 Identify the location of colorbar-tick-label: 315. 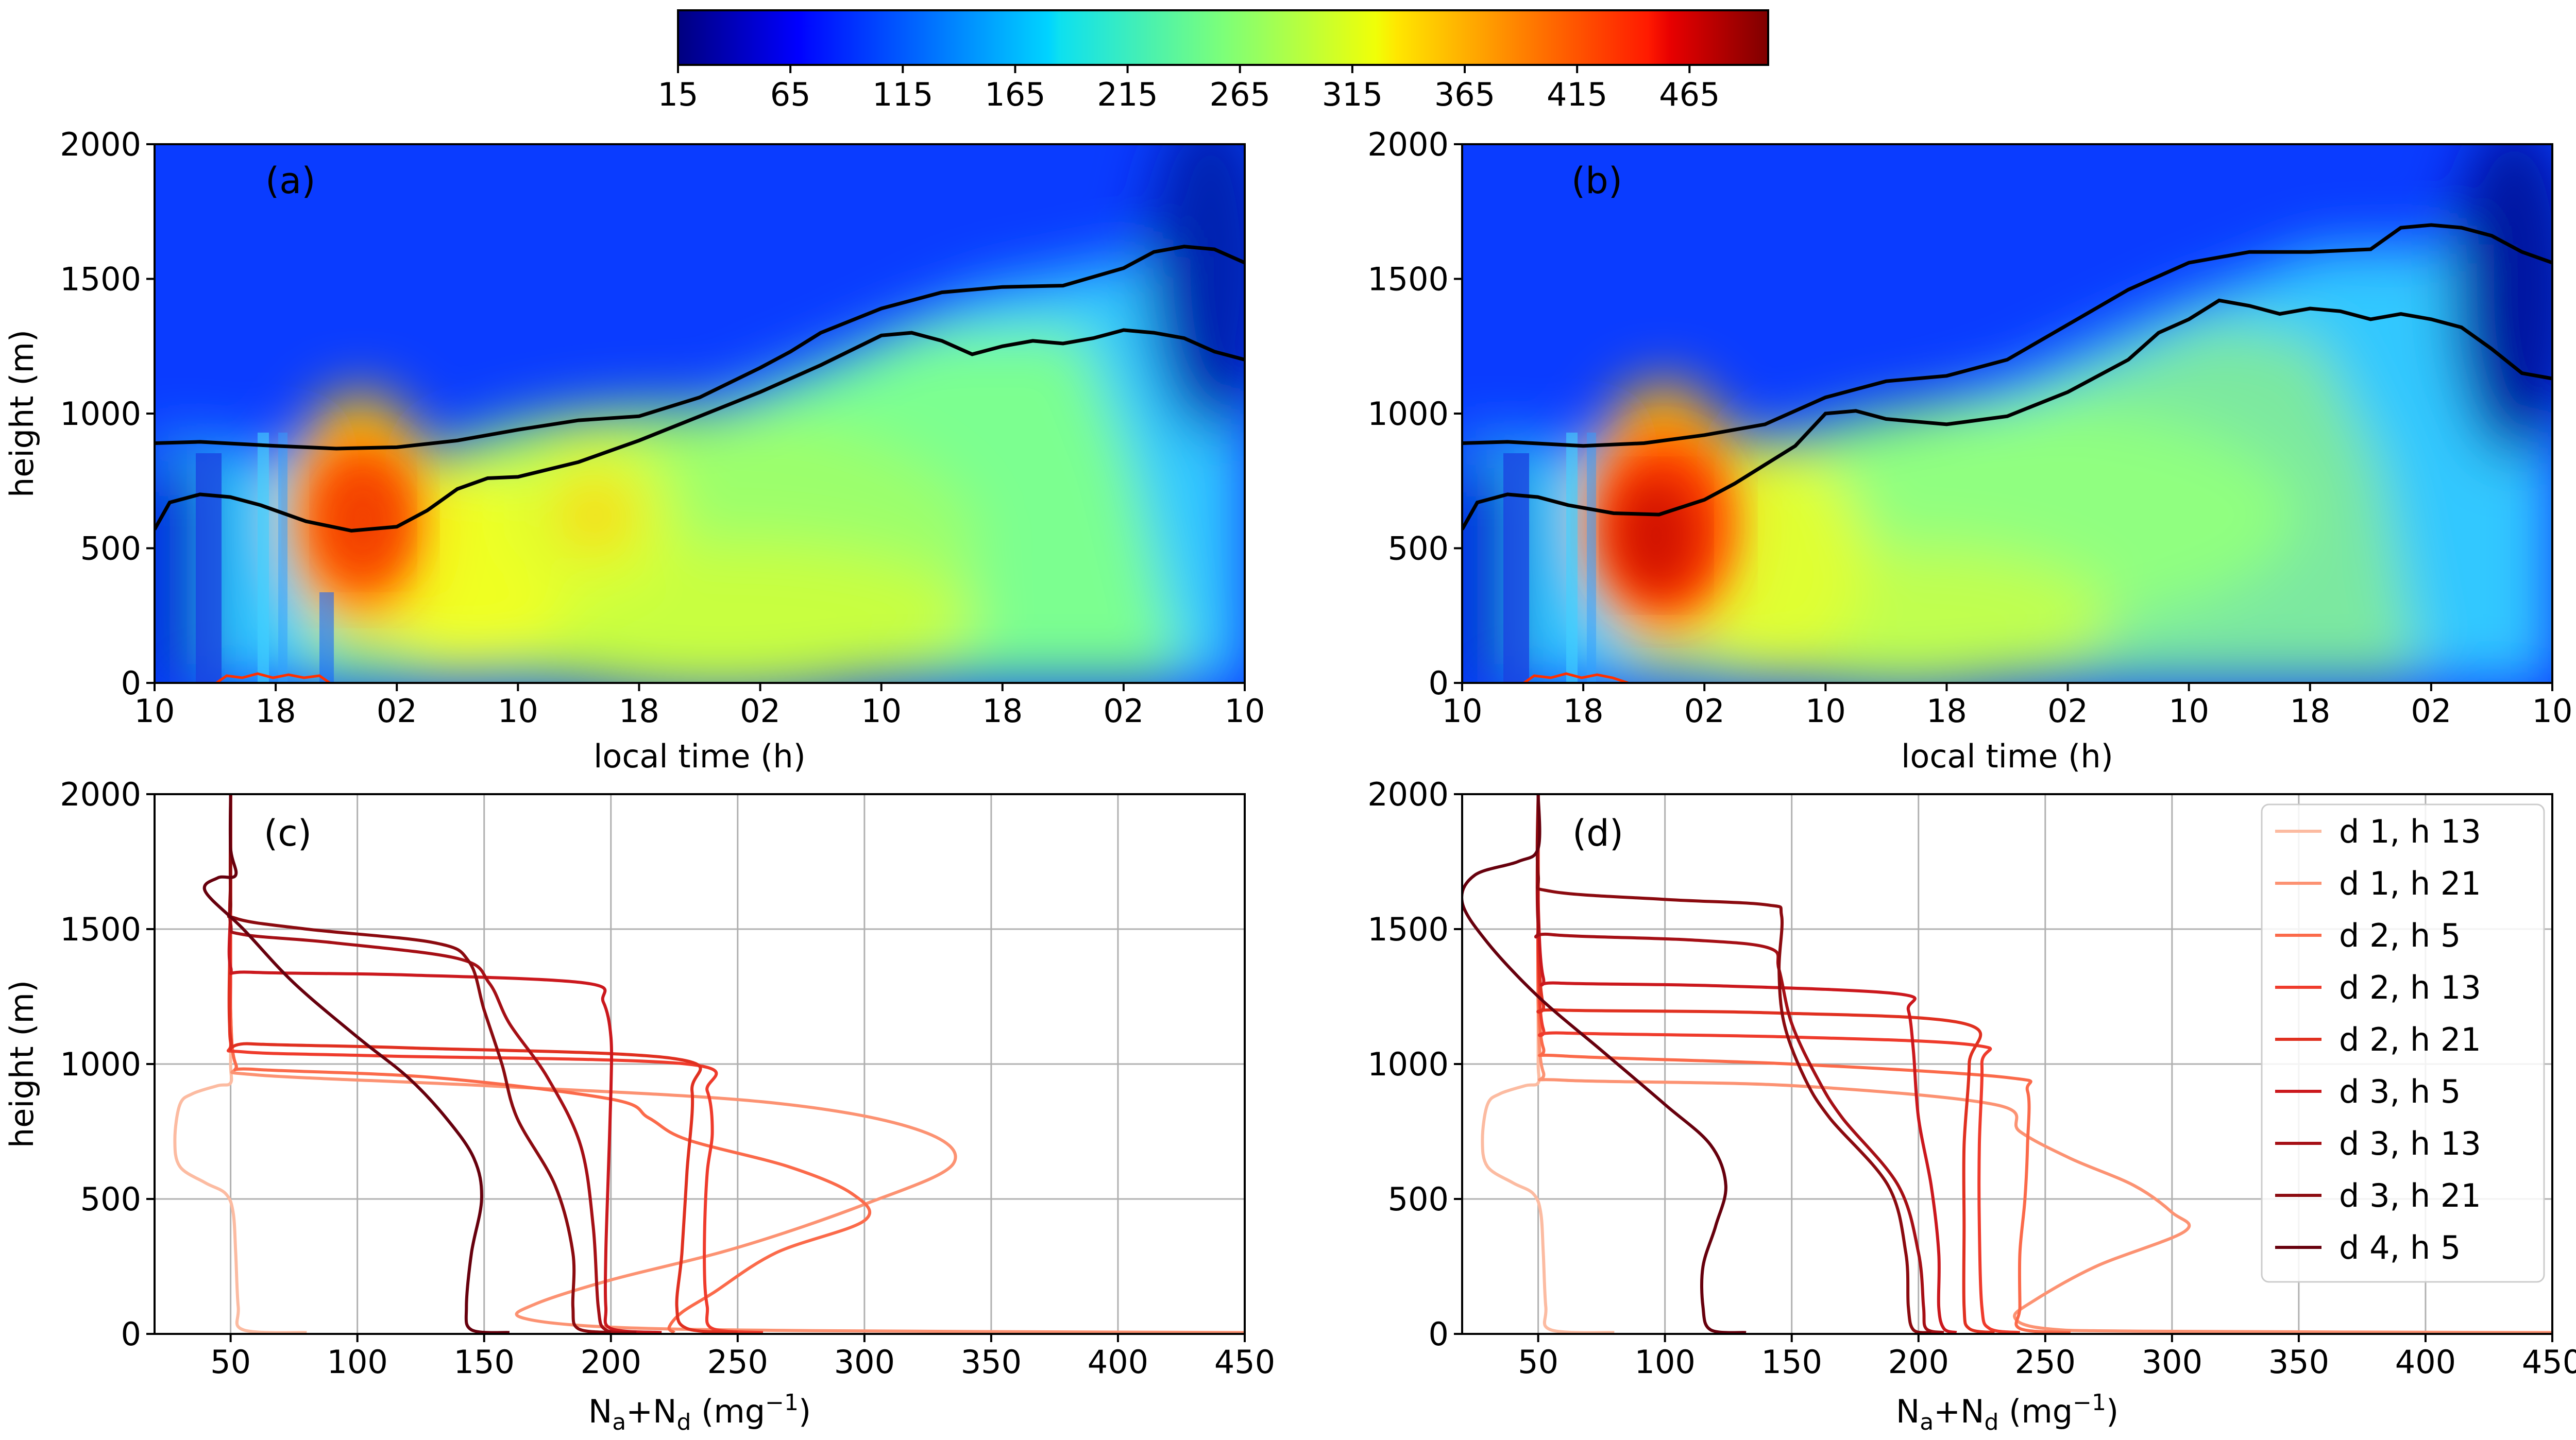
(1352, 94).